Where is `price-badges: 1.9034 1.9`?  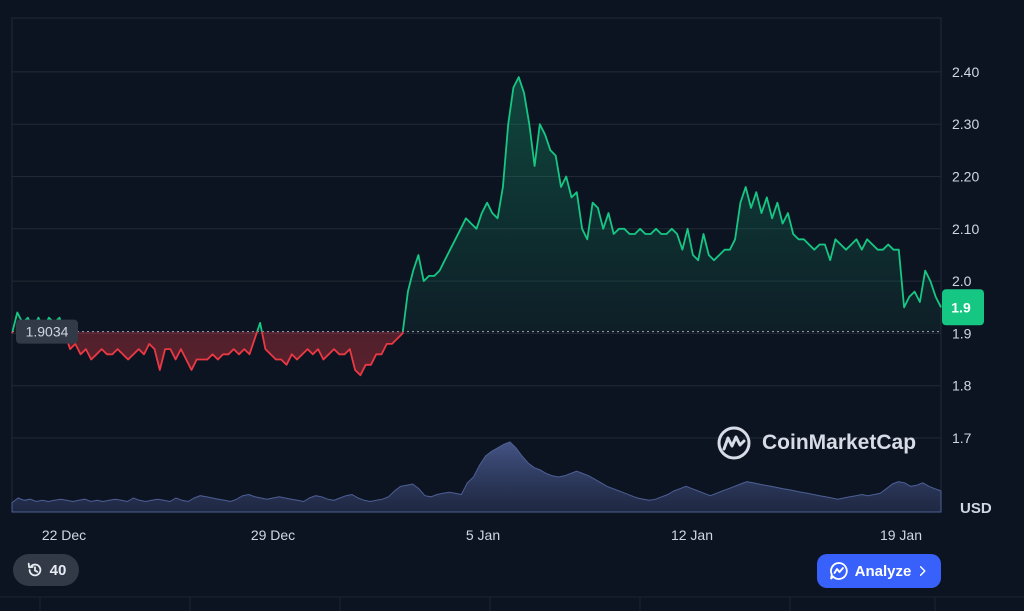 price-badges: 1.9034 1.9 is located at coordinates (500, 316).